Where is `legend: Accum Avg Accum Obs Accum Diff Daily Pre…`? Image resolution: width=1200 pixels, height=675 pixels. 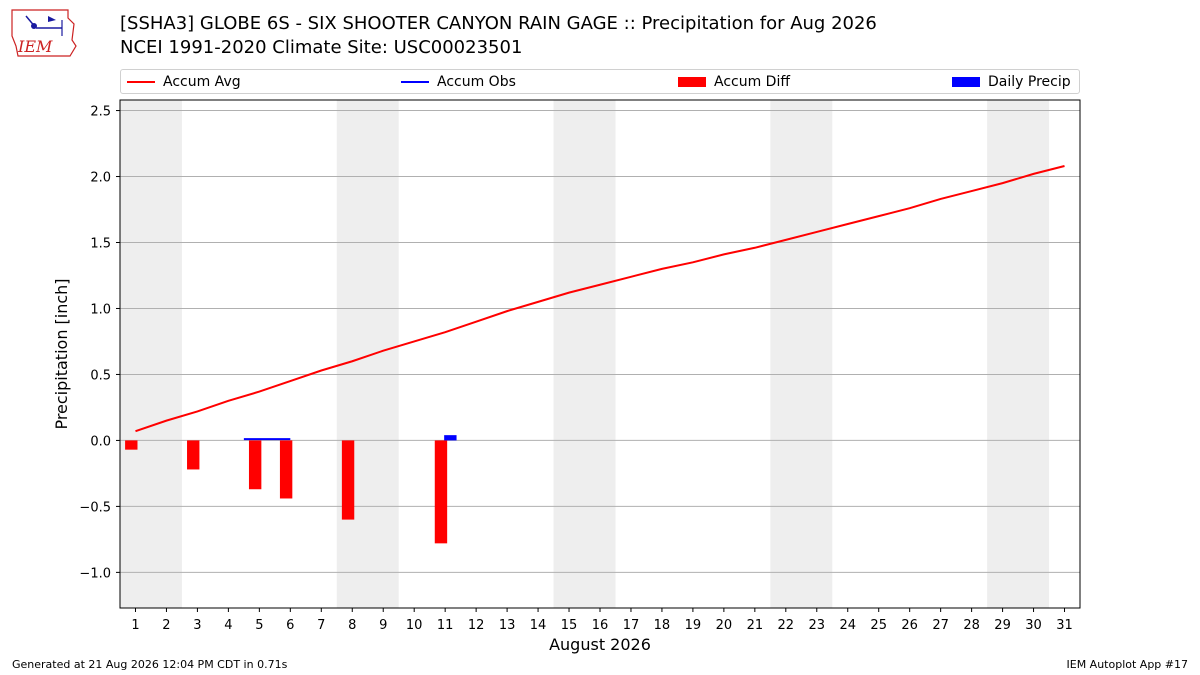 legend: Accum Avg Accum Obs Accum Diff Daily Pre… is located at coordinates (600, 81).